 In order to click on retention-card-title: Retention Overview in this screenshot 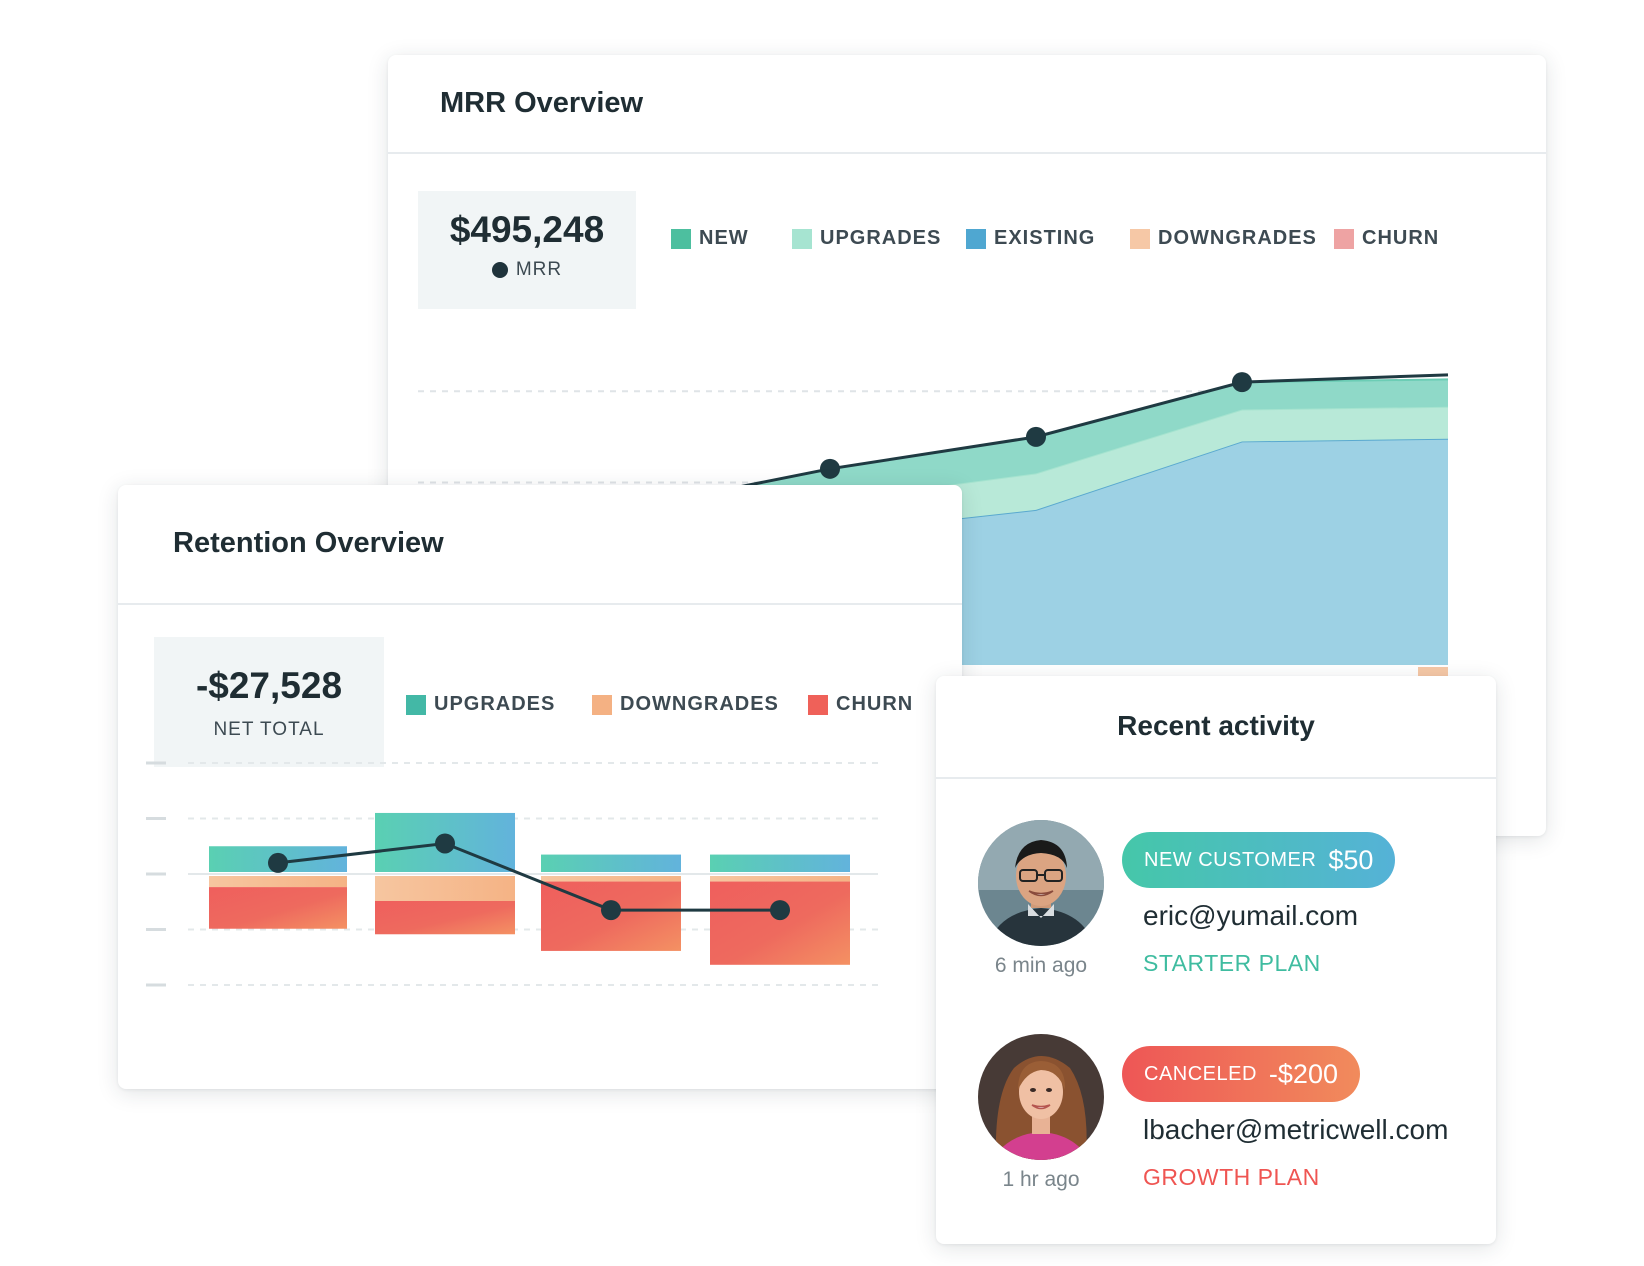, I will do `click(308, 543)`.